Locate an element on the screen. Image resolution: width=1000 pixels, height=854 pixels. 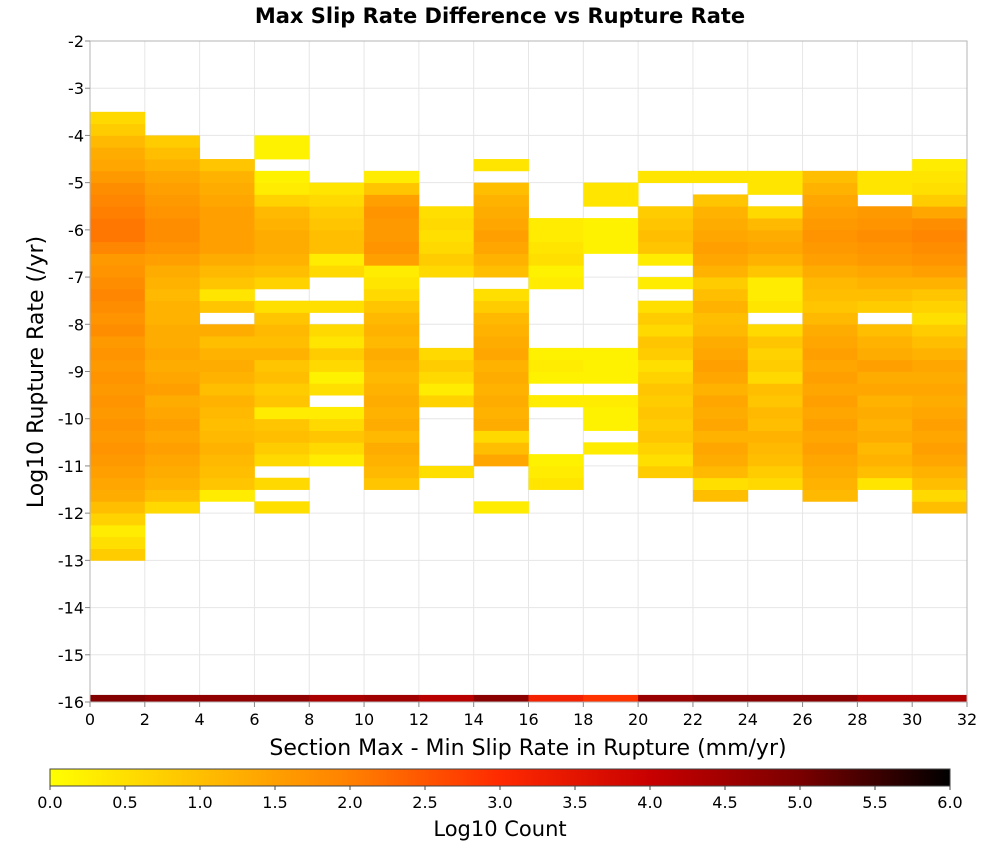
colorbar-ticks: 0.0 0.5 1.0 1.5 2.0 2.5 3.0 3.5 4.0 4.5 5.0 5.5 6.0 is located at coordinates (500, 799).